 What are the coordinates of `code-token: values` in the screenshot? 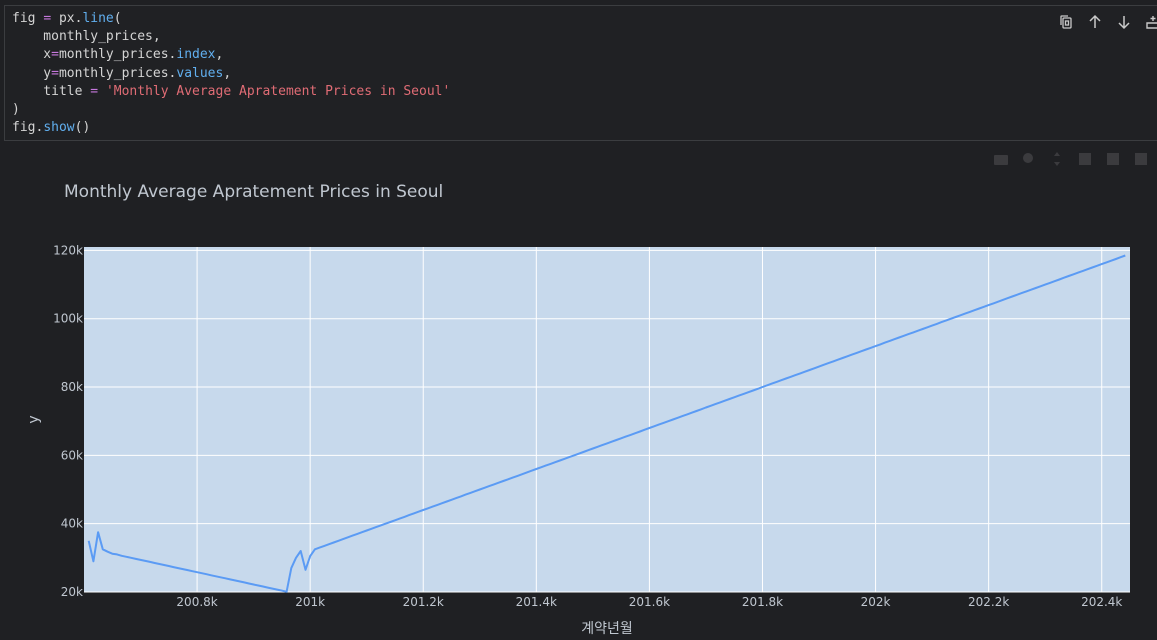 It's located at (200, 73).